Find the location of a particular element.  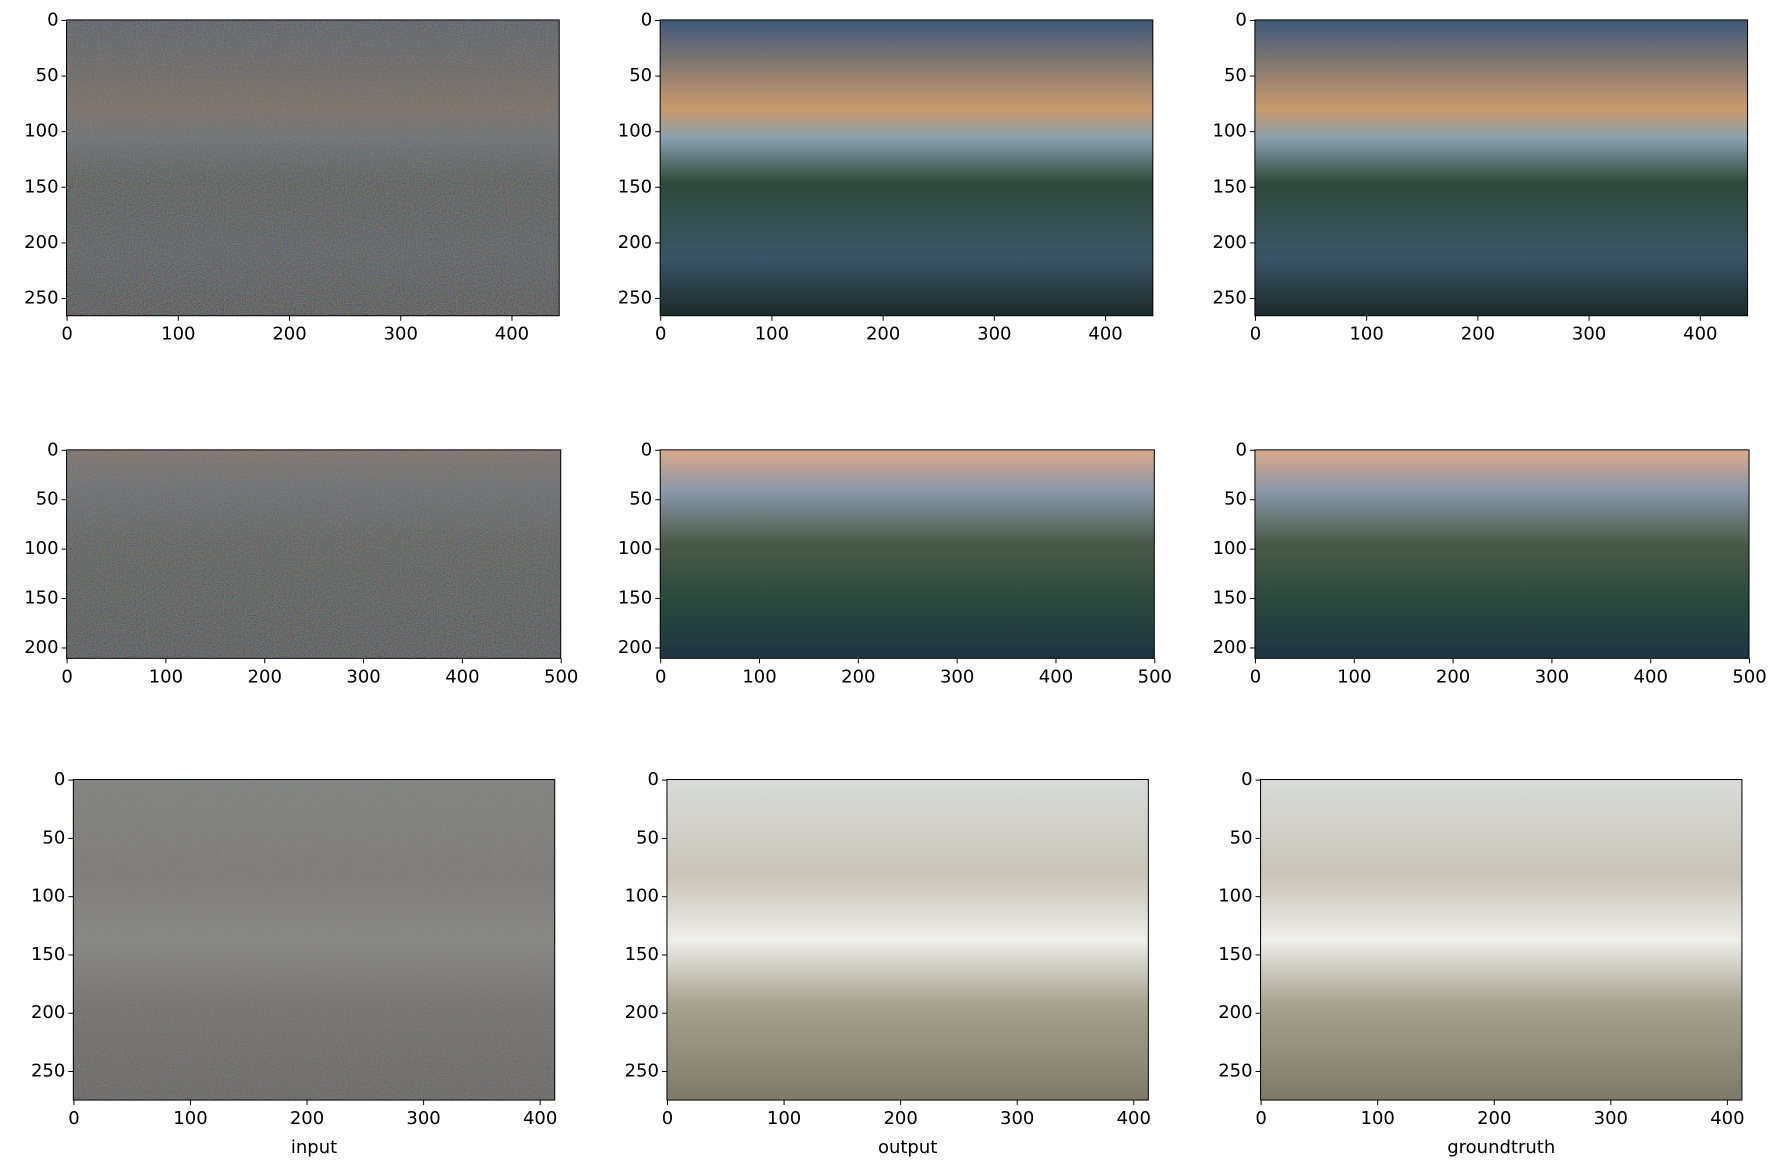

x-axis-label: groundtruth is located at coordinates (1501, 1147).